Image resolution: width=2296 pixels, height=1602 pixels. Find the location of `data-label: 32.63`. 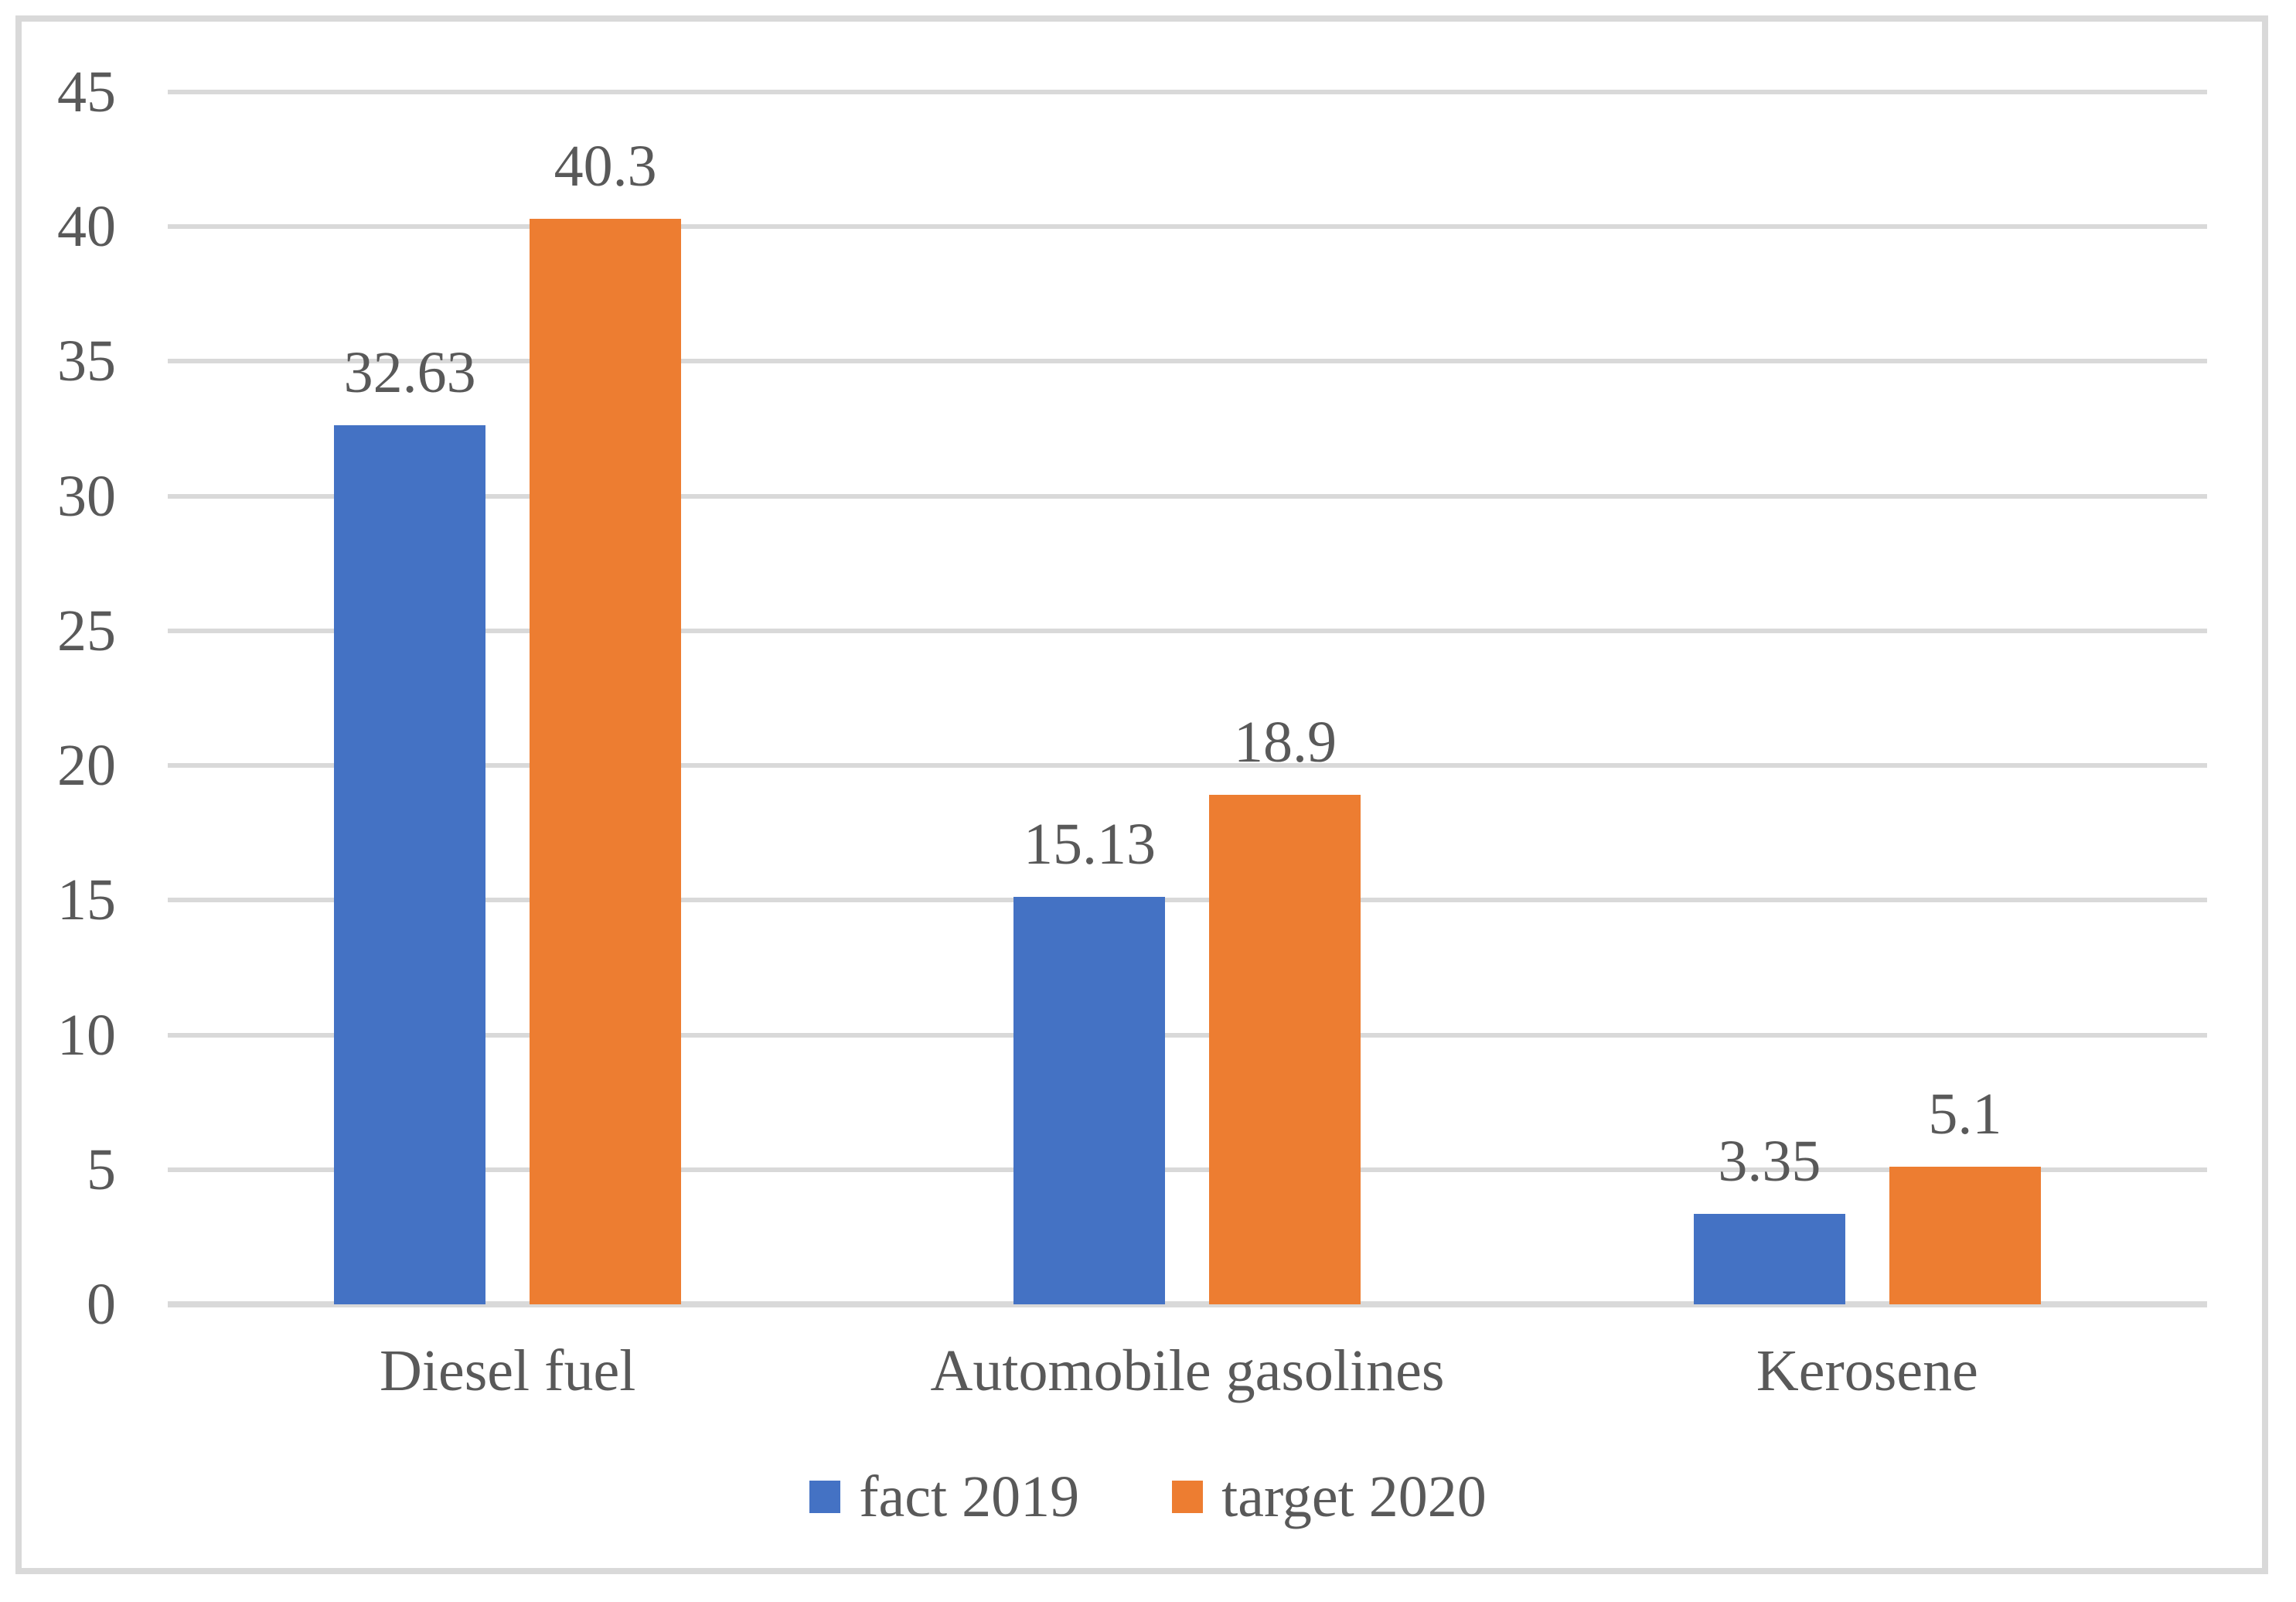

data-label: 32.63 is located at coordinates (409, 372).